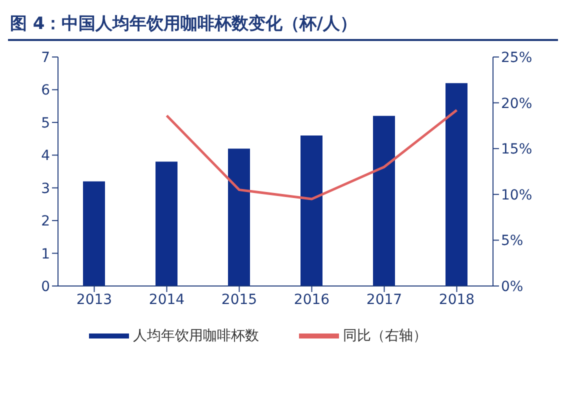  What do you see at coordinates (312, 300) in the screenshot?
I see `x-tick-label: 2016` at bounding box center [312, 300].